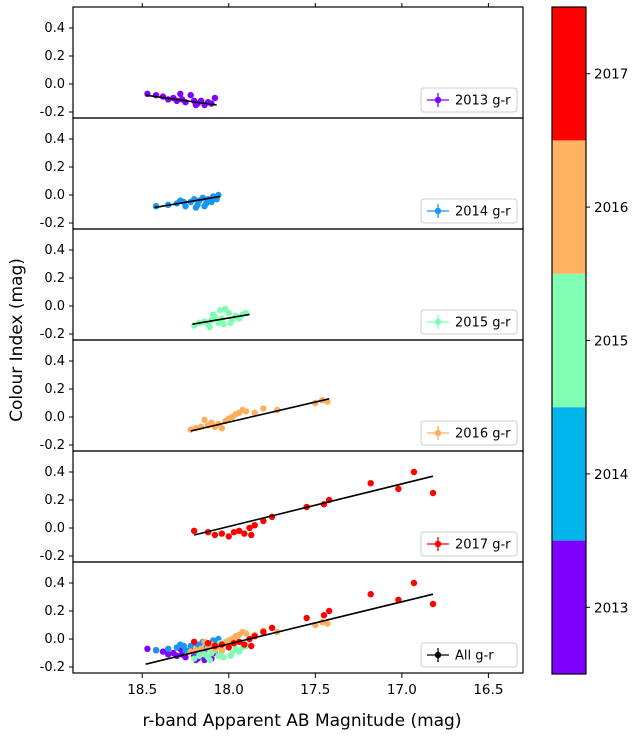  Describe the element at coordinates (569, 74) in the screenshot. I see `colorbar-segment-2017` at that location.